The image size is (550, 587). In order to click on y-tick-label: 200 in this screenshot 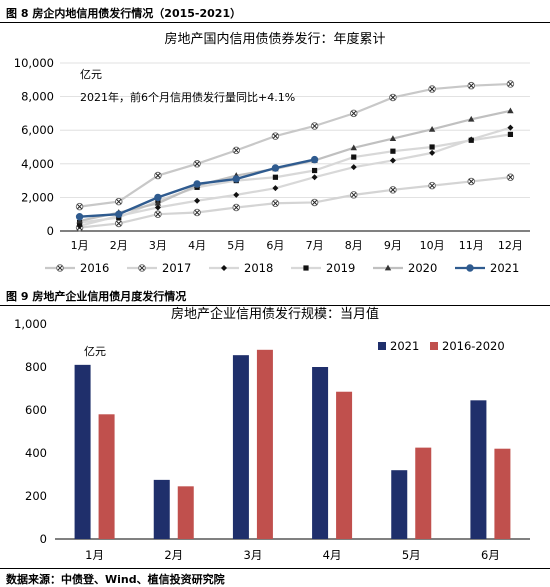, I will do `click(36, 496)`.